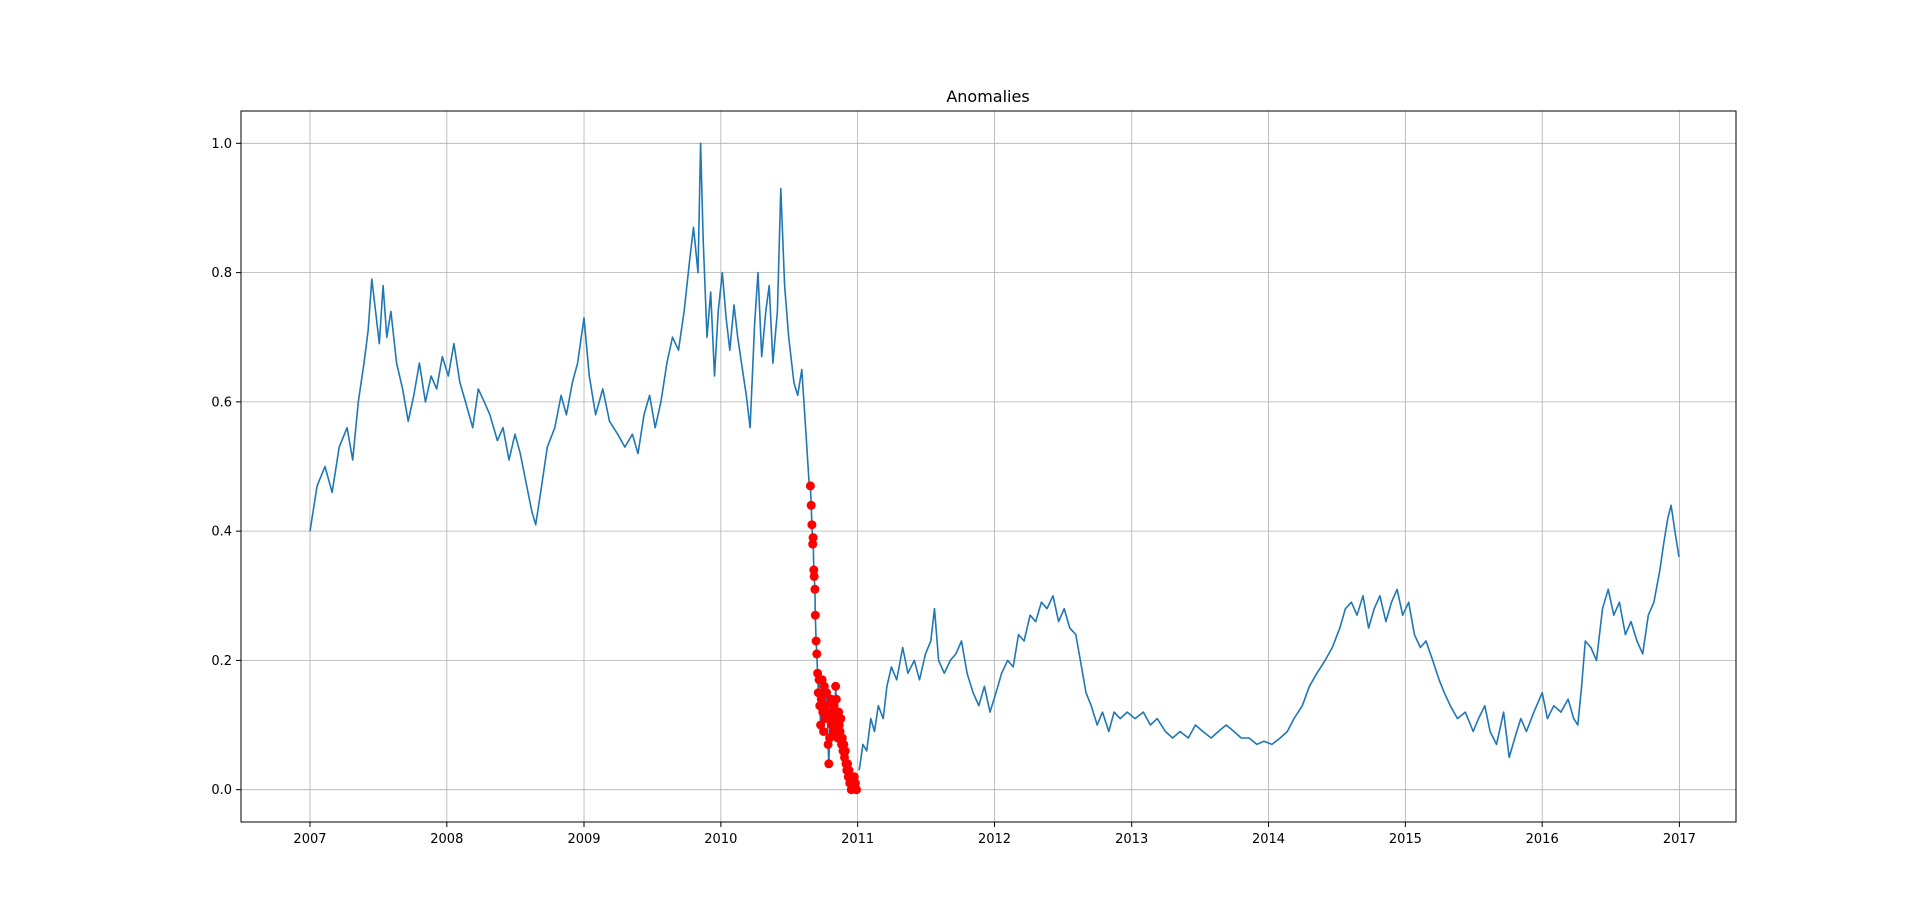 This screenshot has width=1920, height=919. I want to click on x-tick-label: 2014, so click(1268, 839).